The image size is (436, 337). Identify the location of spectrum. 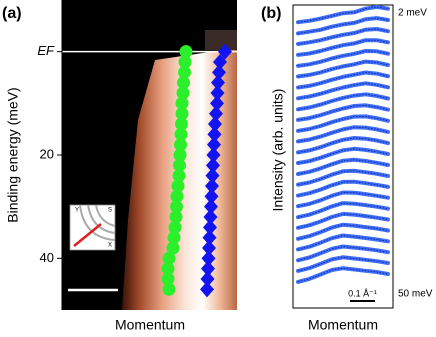
(343, 275).